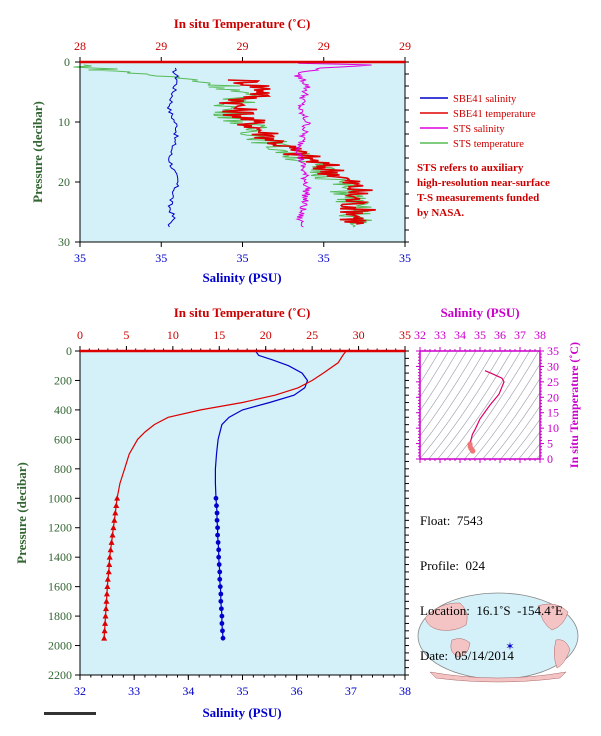 Image resolution: width=601 pixels, height=736 pixels. Describe the element at coordinates (241, 277) in the screenshot. I see `top-salinity-axis-title: Salinity (PSU)` at that location.